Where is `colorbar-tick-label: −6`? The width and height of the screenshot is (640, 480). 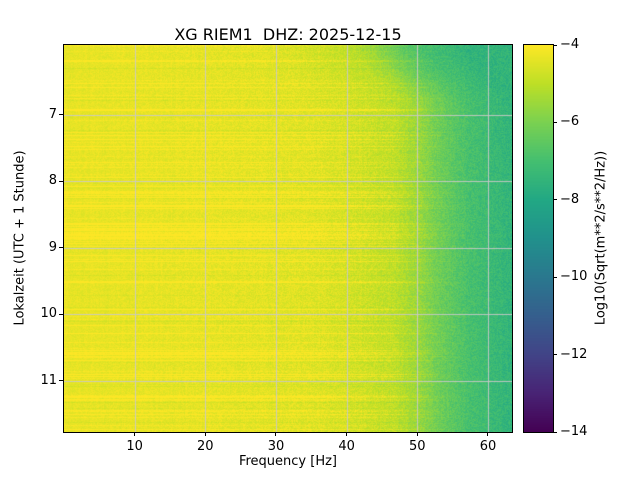
colorbar-tick-label: −6 is located at coordinates (570, 122).